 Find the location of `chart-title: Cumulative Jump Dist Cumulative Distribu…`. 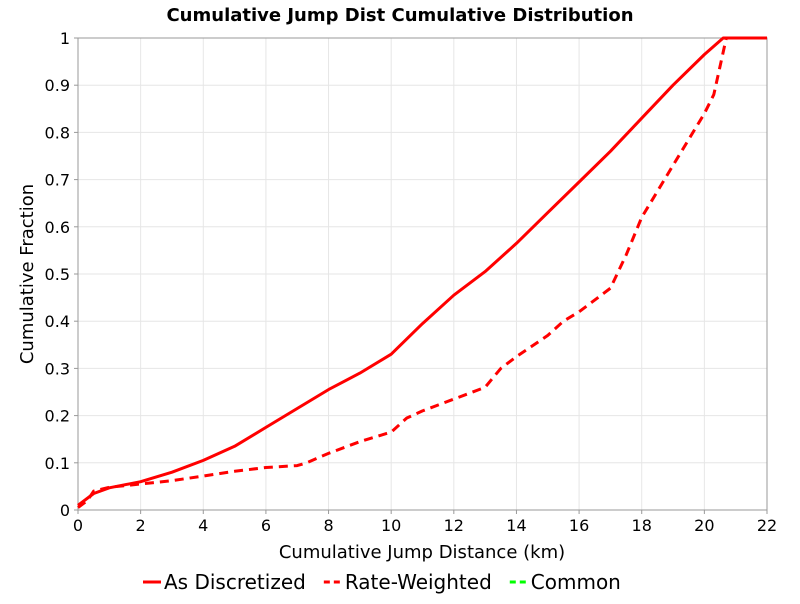

chart-title: Cumulative Jump Dist Cumulative Distribu… is located at coordinates (399, 15).